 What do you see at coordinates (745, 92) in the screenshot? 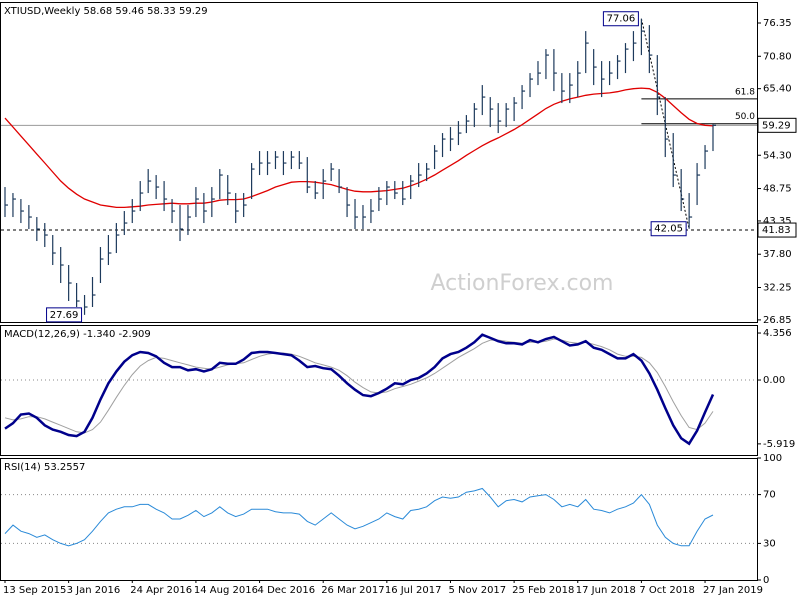
I see `fib-label: 61.8` at bounding box center [745, 92].